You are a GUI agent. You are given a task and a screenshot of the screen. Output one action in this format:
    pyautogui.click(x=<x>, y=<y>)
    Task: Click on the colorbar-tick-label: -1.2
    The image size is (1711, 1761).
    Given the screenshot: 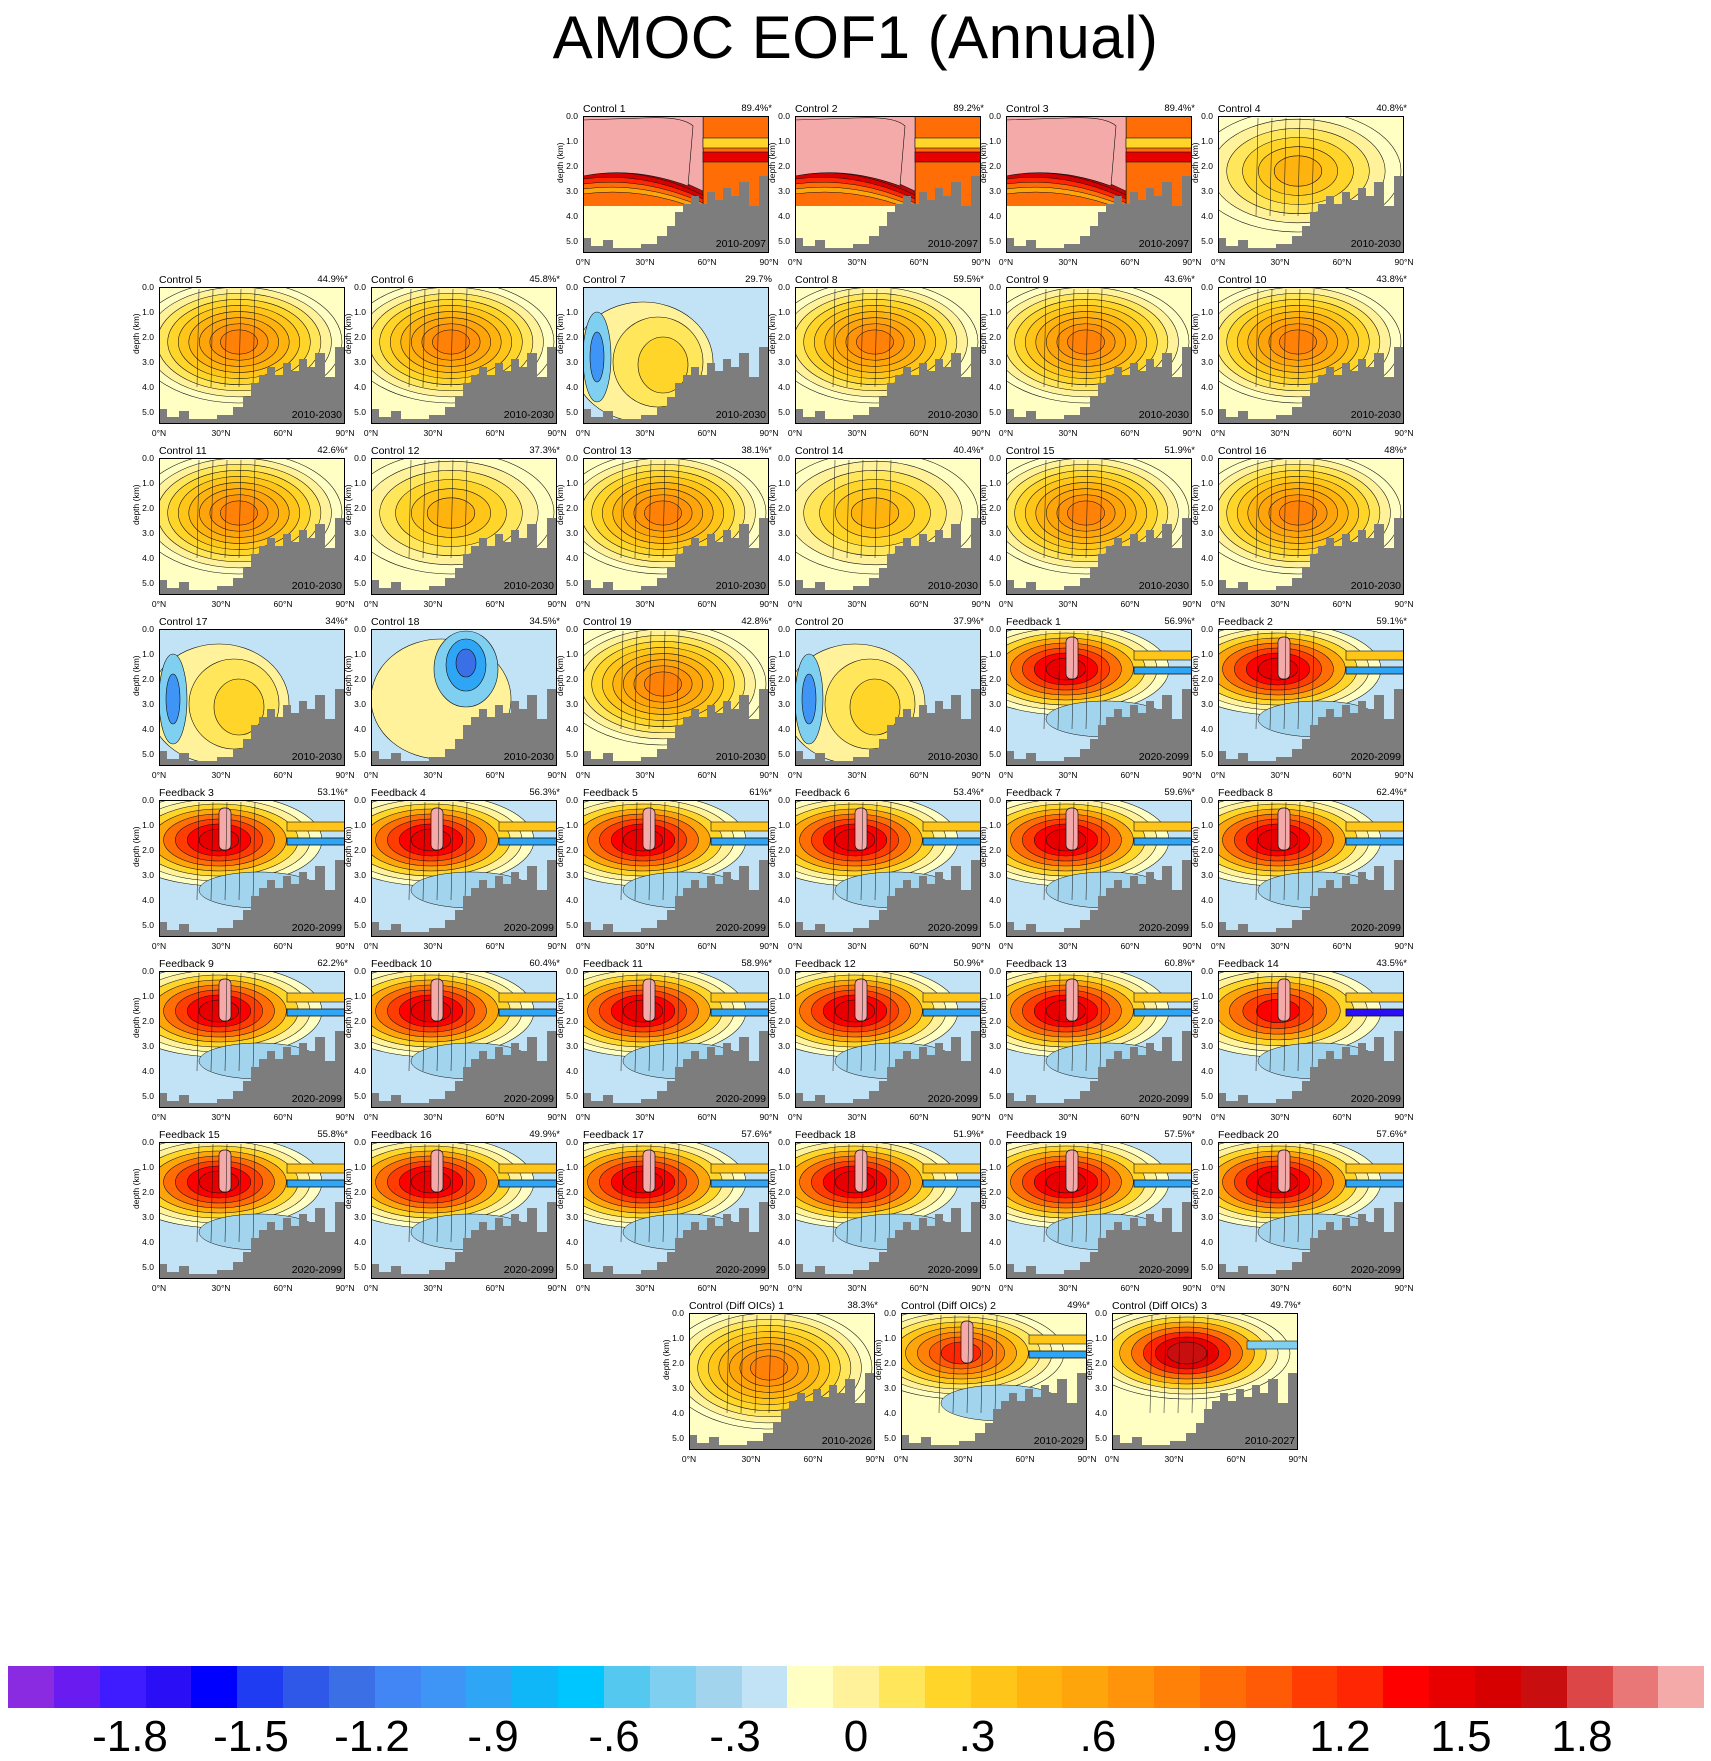 What is the action you would take?
    pyautogui.click(x=372, y=1736)
    